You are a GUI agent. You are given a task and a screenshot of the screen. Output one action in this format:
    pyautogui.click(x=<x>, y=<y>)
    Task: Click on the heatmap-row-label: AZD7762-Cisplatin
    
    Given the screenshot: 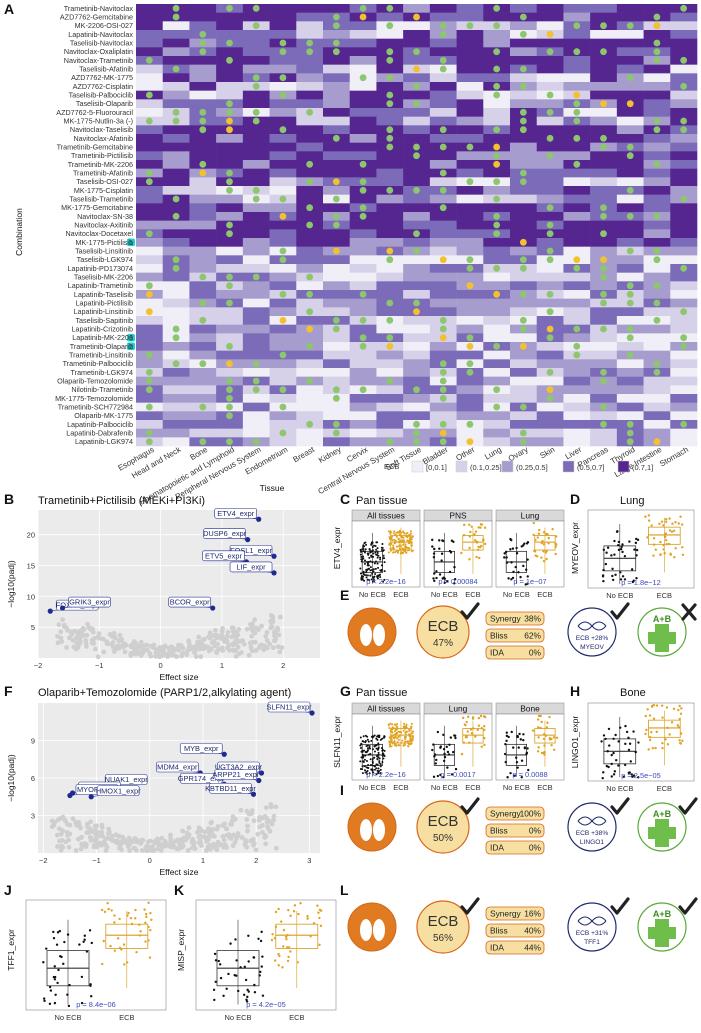 What is the action you would take?
    pyautogui.click(x=103, y=86)
    